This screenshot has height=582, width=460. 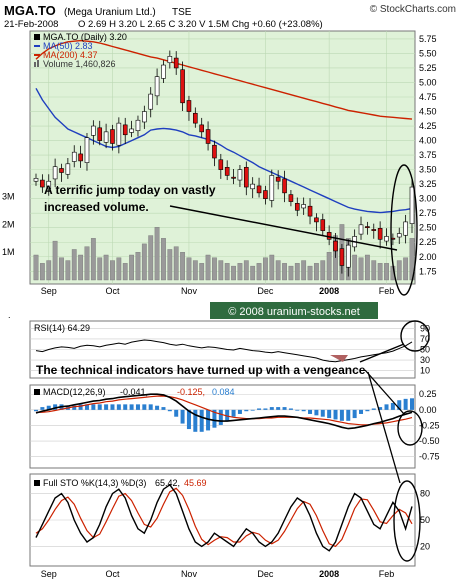 I want to click on sto-legend-k: 65.42,, so click(x=167, y=483).